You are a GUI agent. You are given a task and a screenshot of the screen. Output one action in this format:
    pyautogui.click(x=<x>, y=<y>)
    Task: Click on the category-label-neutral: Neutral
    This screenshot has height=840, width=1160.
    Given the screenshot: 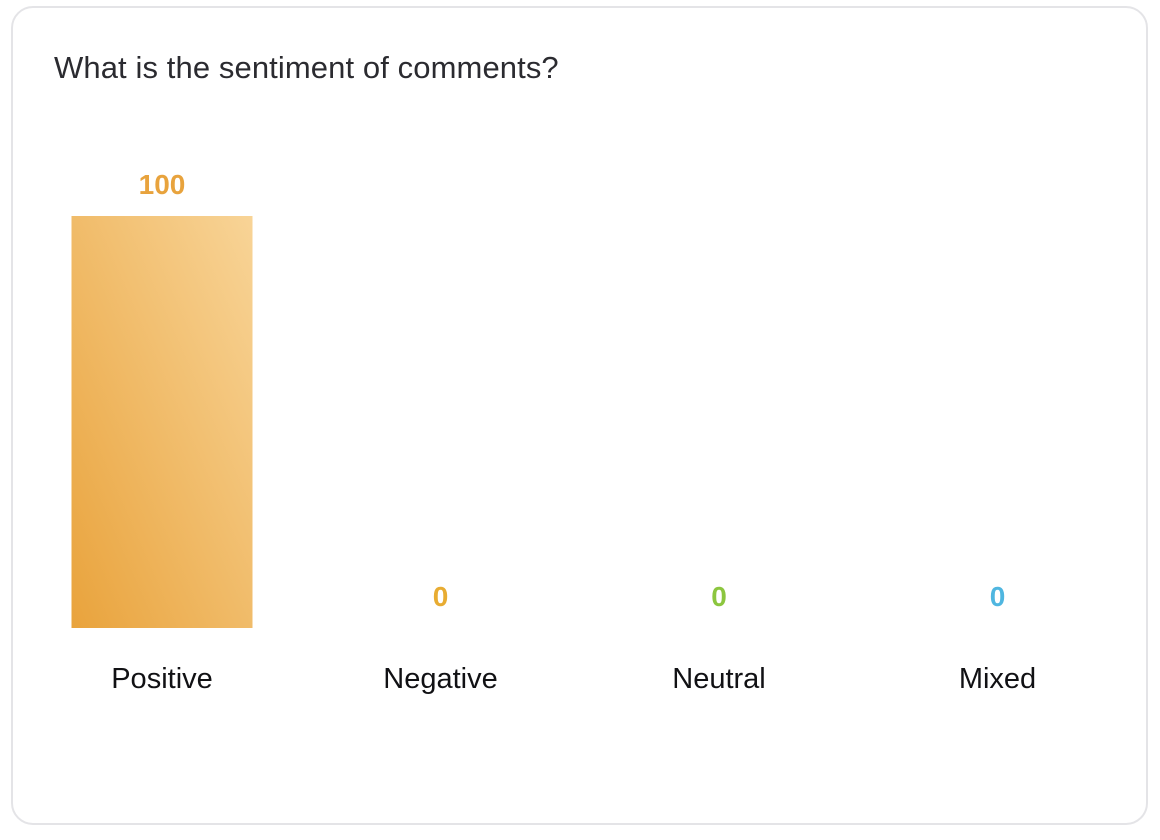 What is the action you would take?
    pyautogui.click(x=719, y=679)
    